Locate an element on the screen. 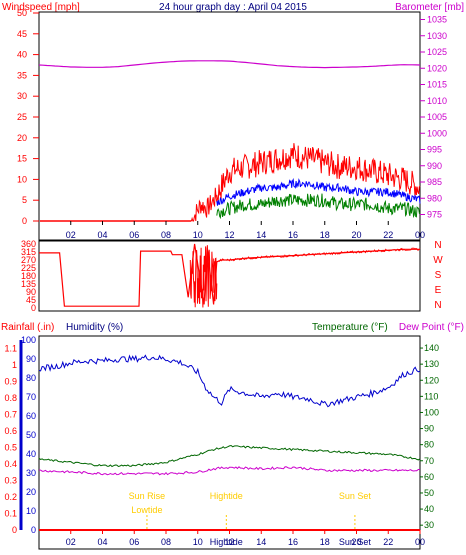  baro-y-tick-label: 990 is located at coordinates (434, 166).